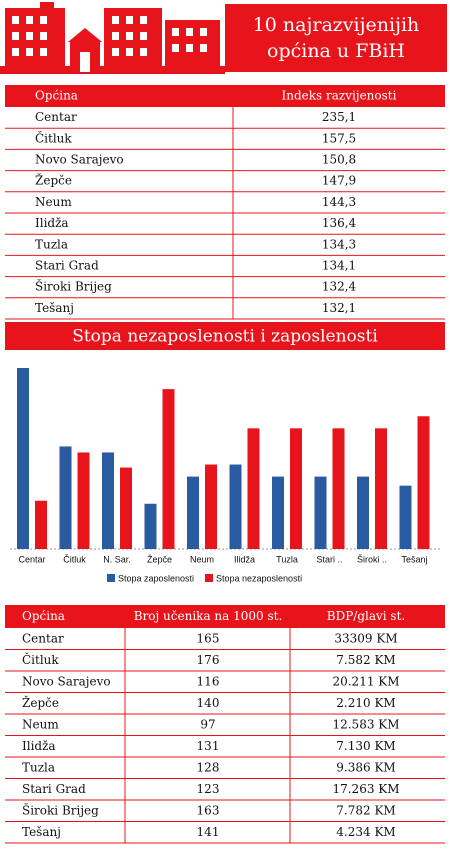 The image size is (450, 850). What do you see at coordinates (339, 244) in the screenshot?
I see `cell: 134,3` at bounding box center [339, 244].